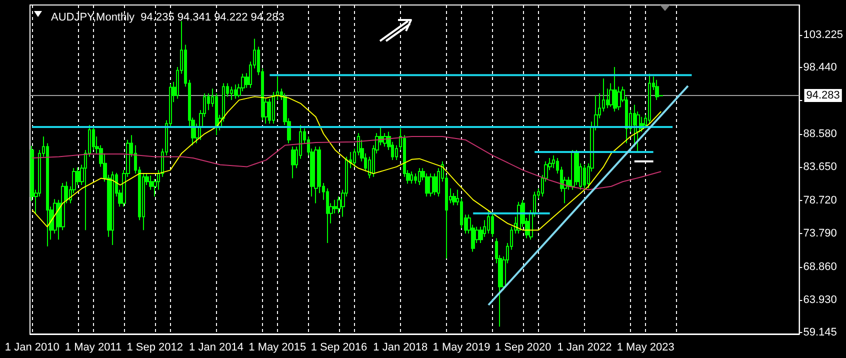 Image resolution: width=846 pixels, height=358 pixels. What do you see at coordinates (823, 95) in the screenshot?
I see `ref-line-label: 94.283` at bounding box center [823, 95].